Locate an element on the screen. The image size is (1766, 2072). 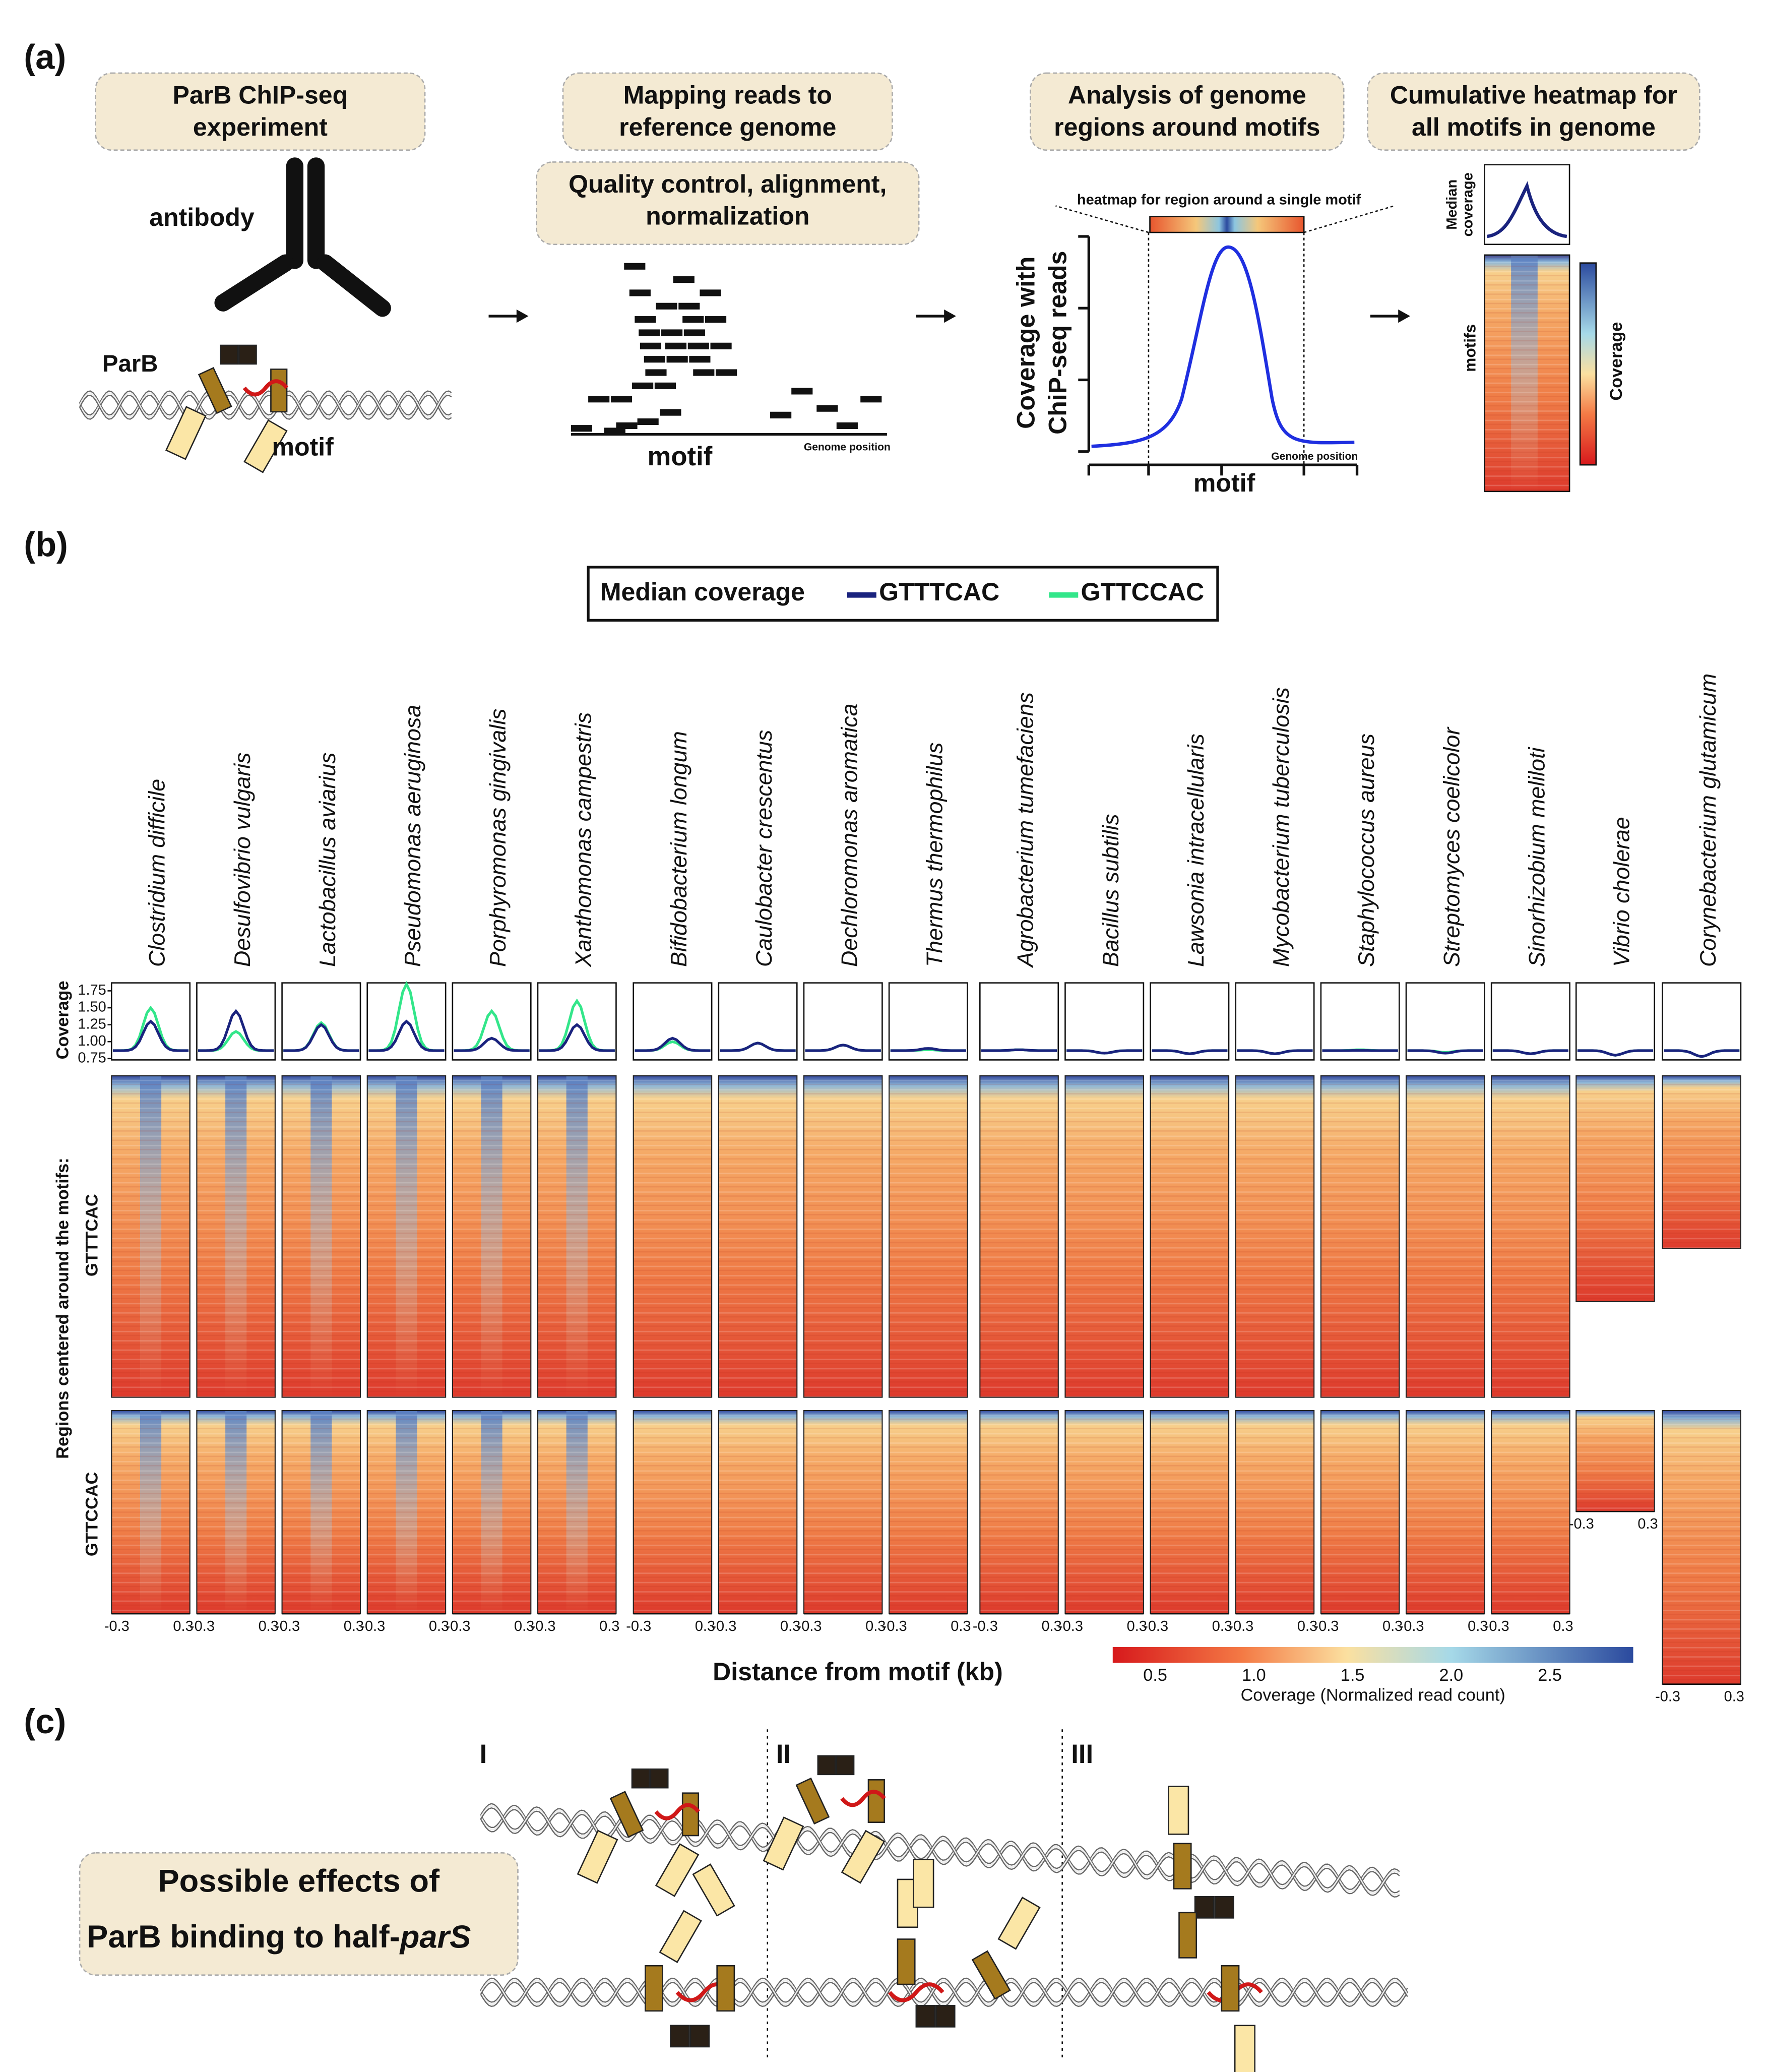
axis-note: Genome position is located at coordinates (1315, 457).